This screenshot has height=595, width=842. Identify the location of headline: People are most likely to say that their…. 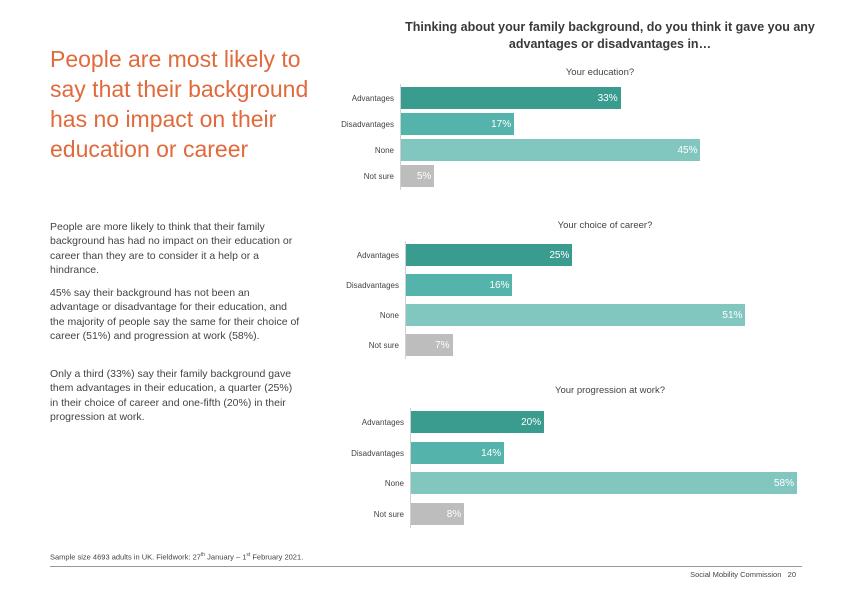
(179, 104).